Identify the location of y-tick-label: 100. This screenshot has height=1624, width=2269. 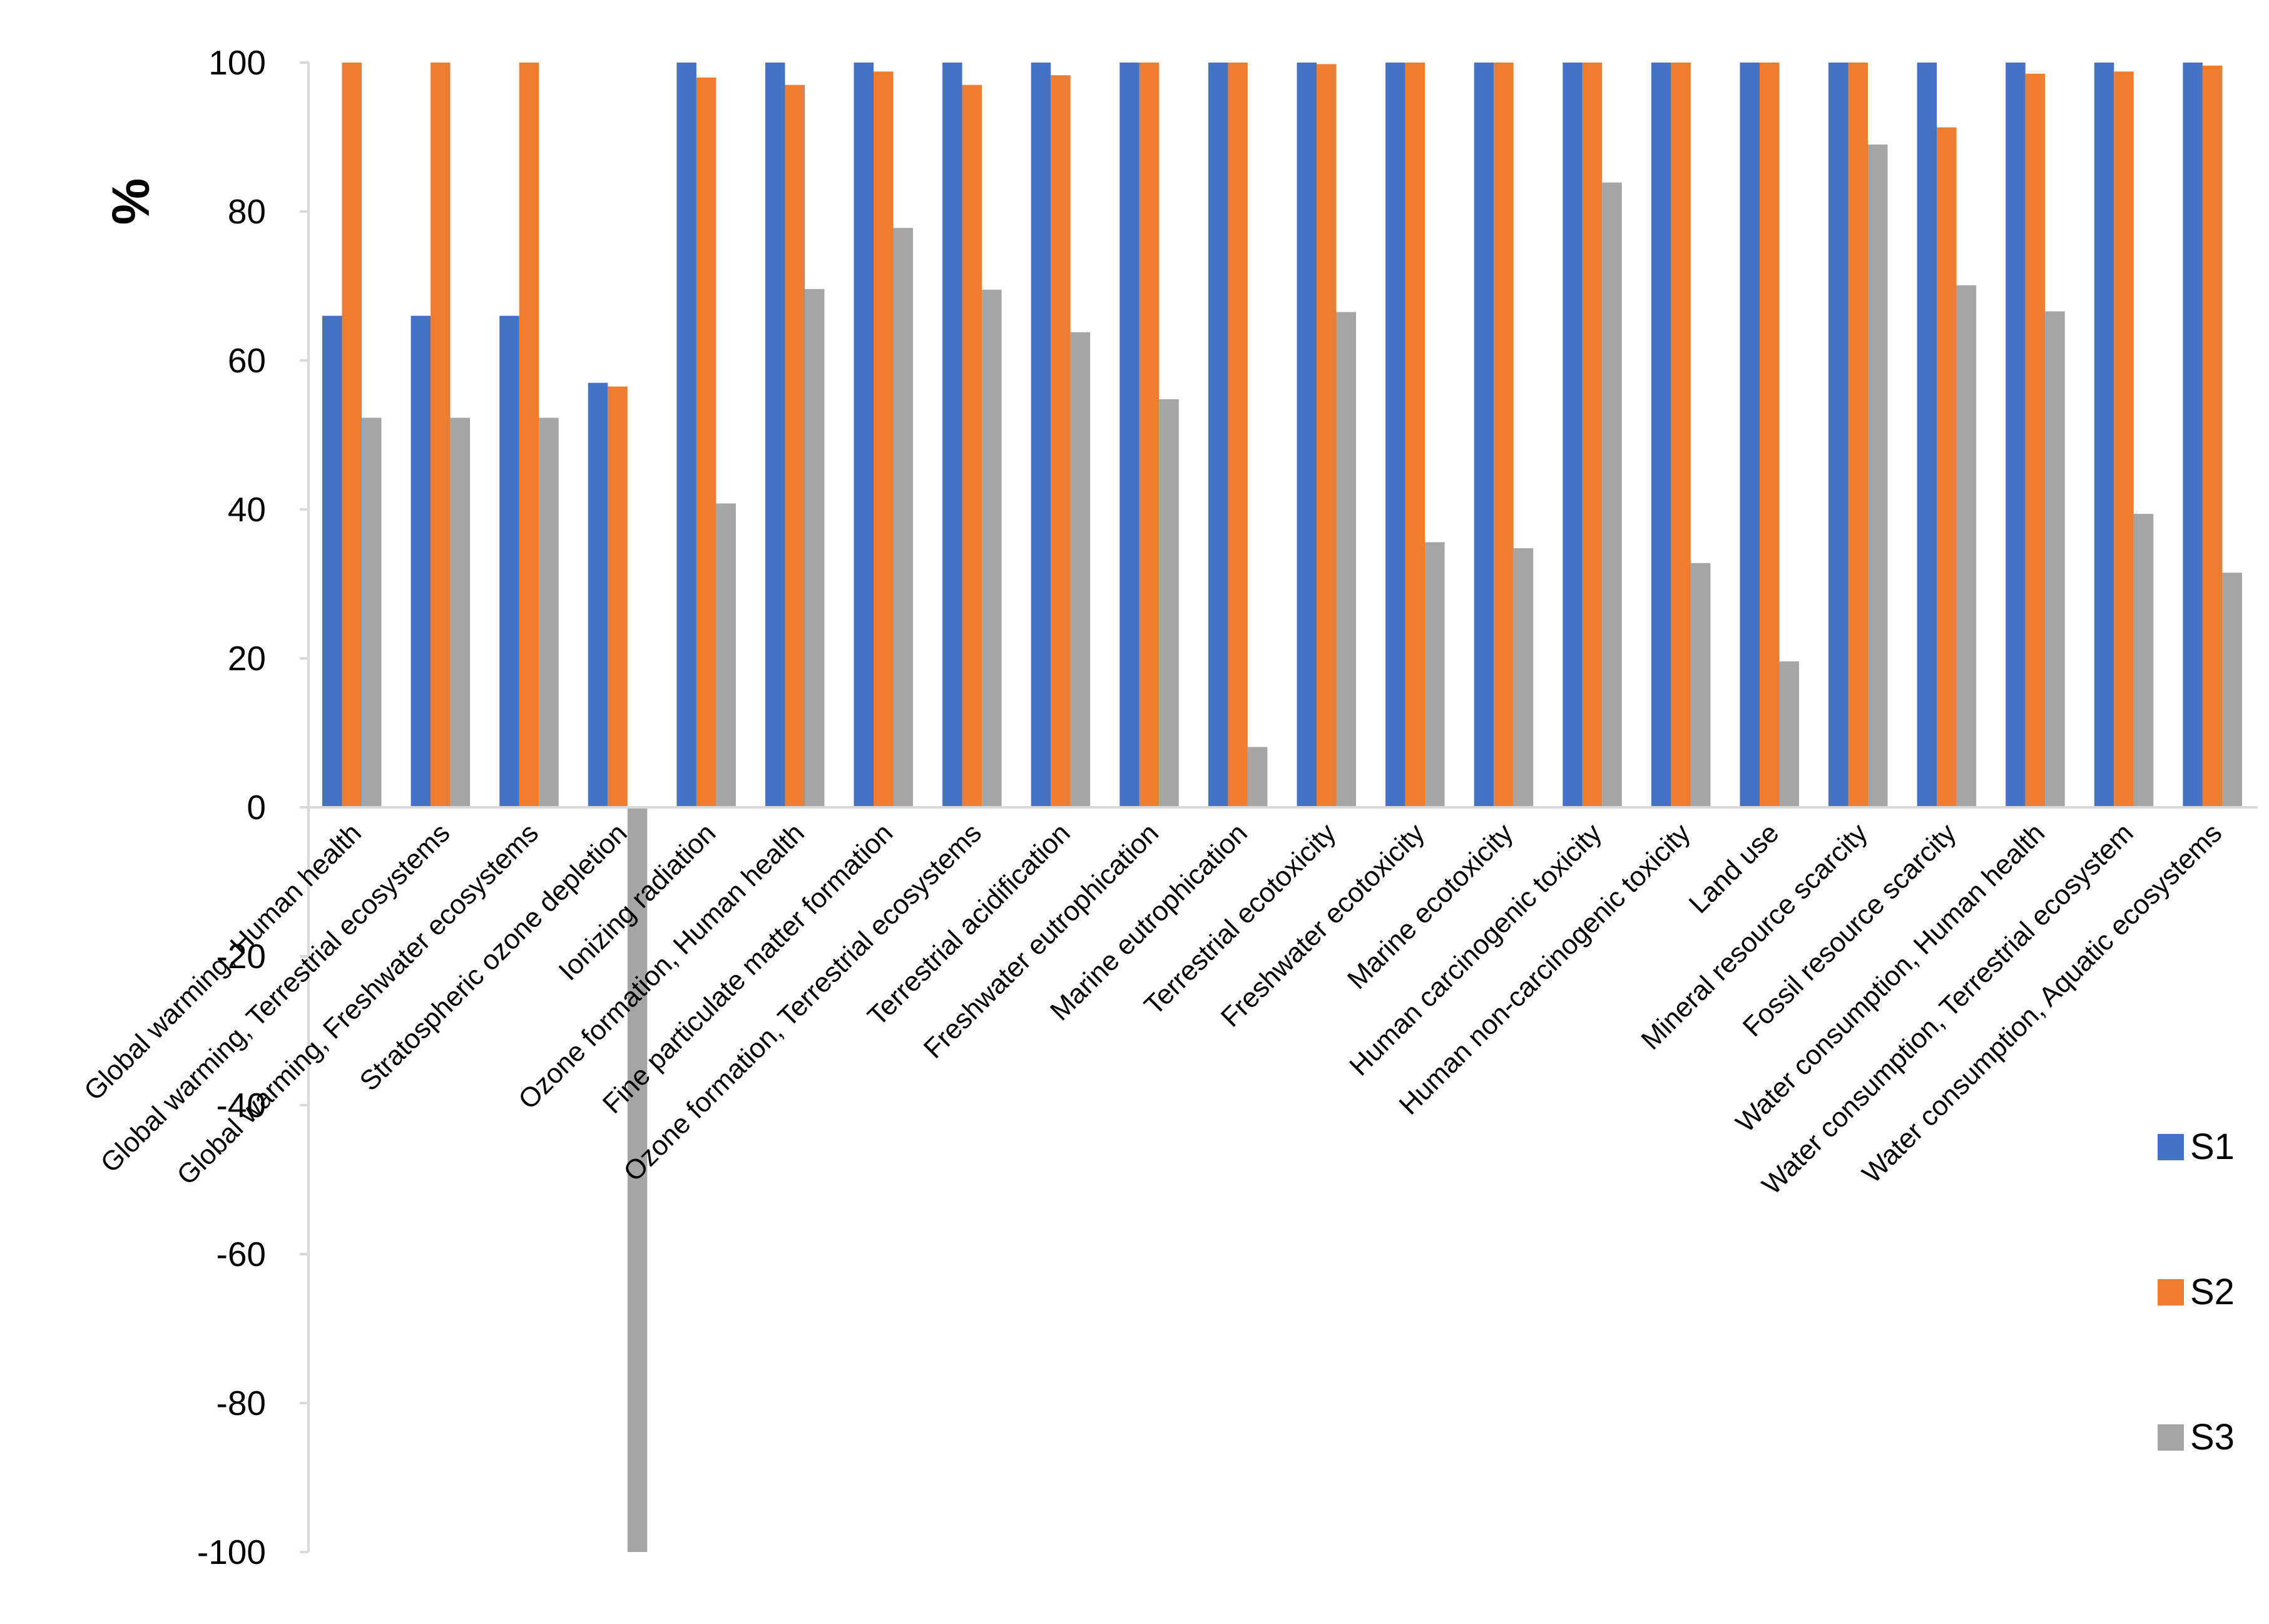
(237, 62).